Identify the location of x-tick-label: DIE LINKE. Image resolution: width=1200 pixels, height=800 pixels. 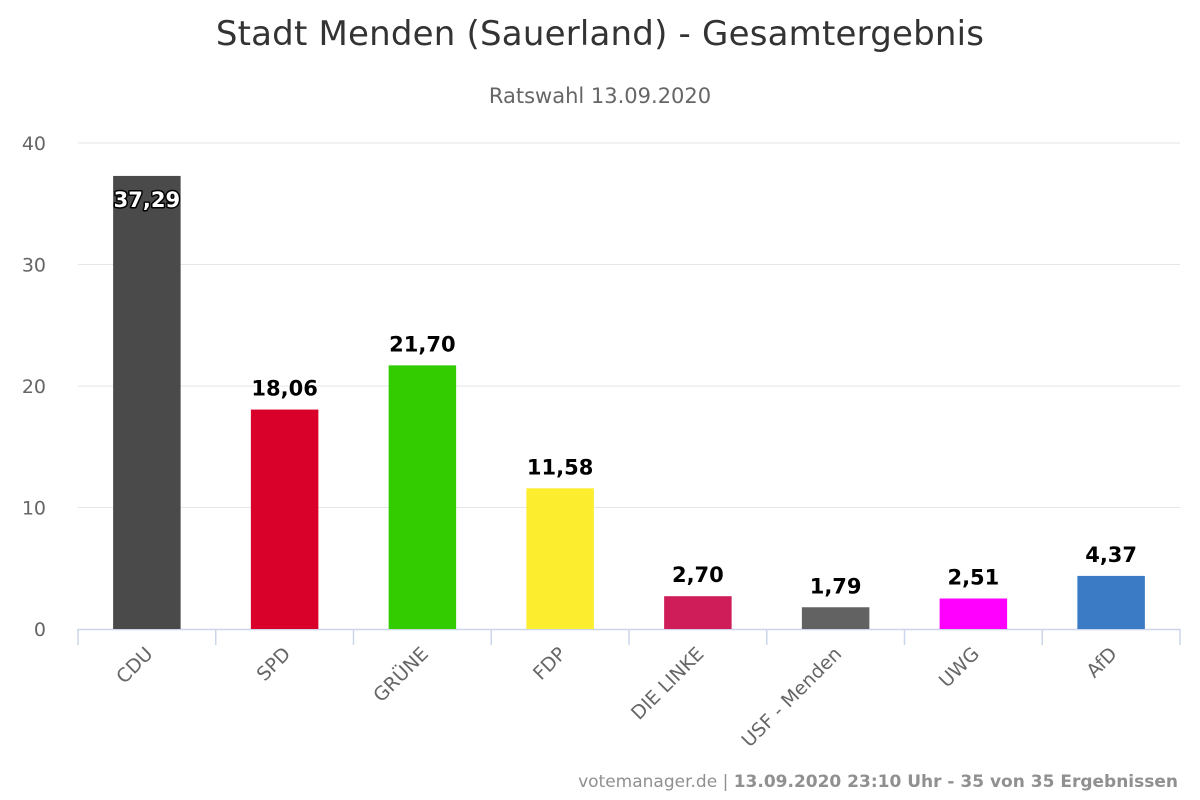
(667, 683).